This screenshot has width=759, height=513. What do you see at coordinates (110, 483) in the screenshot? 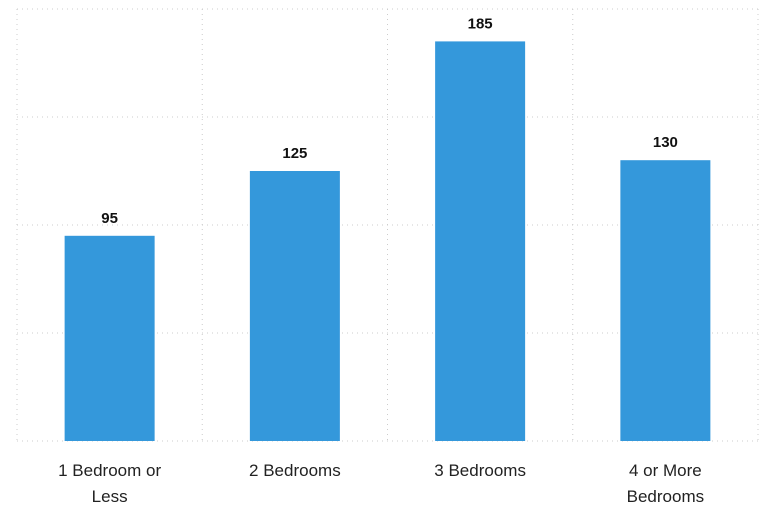
I see `x-tick-label: 1 Bedroom or Less` at bounding box center [110, 483].